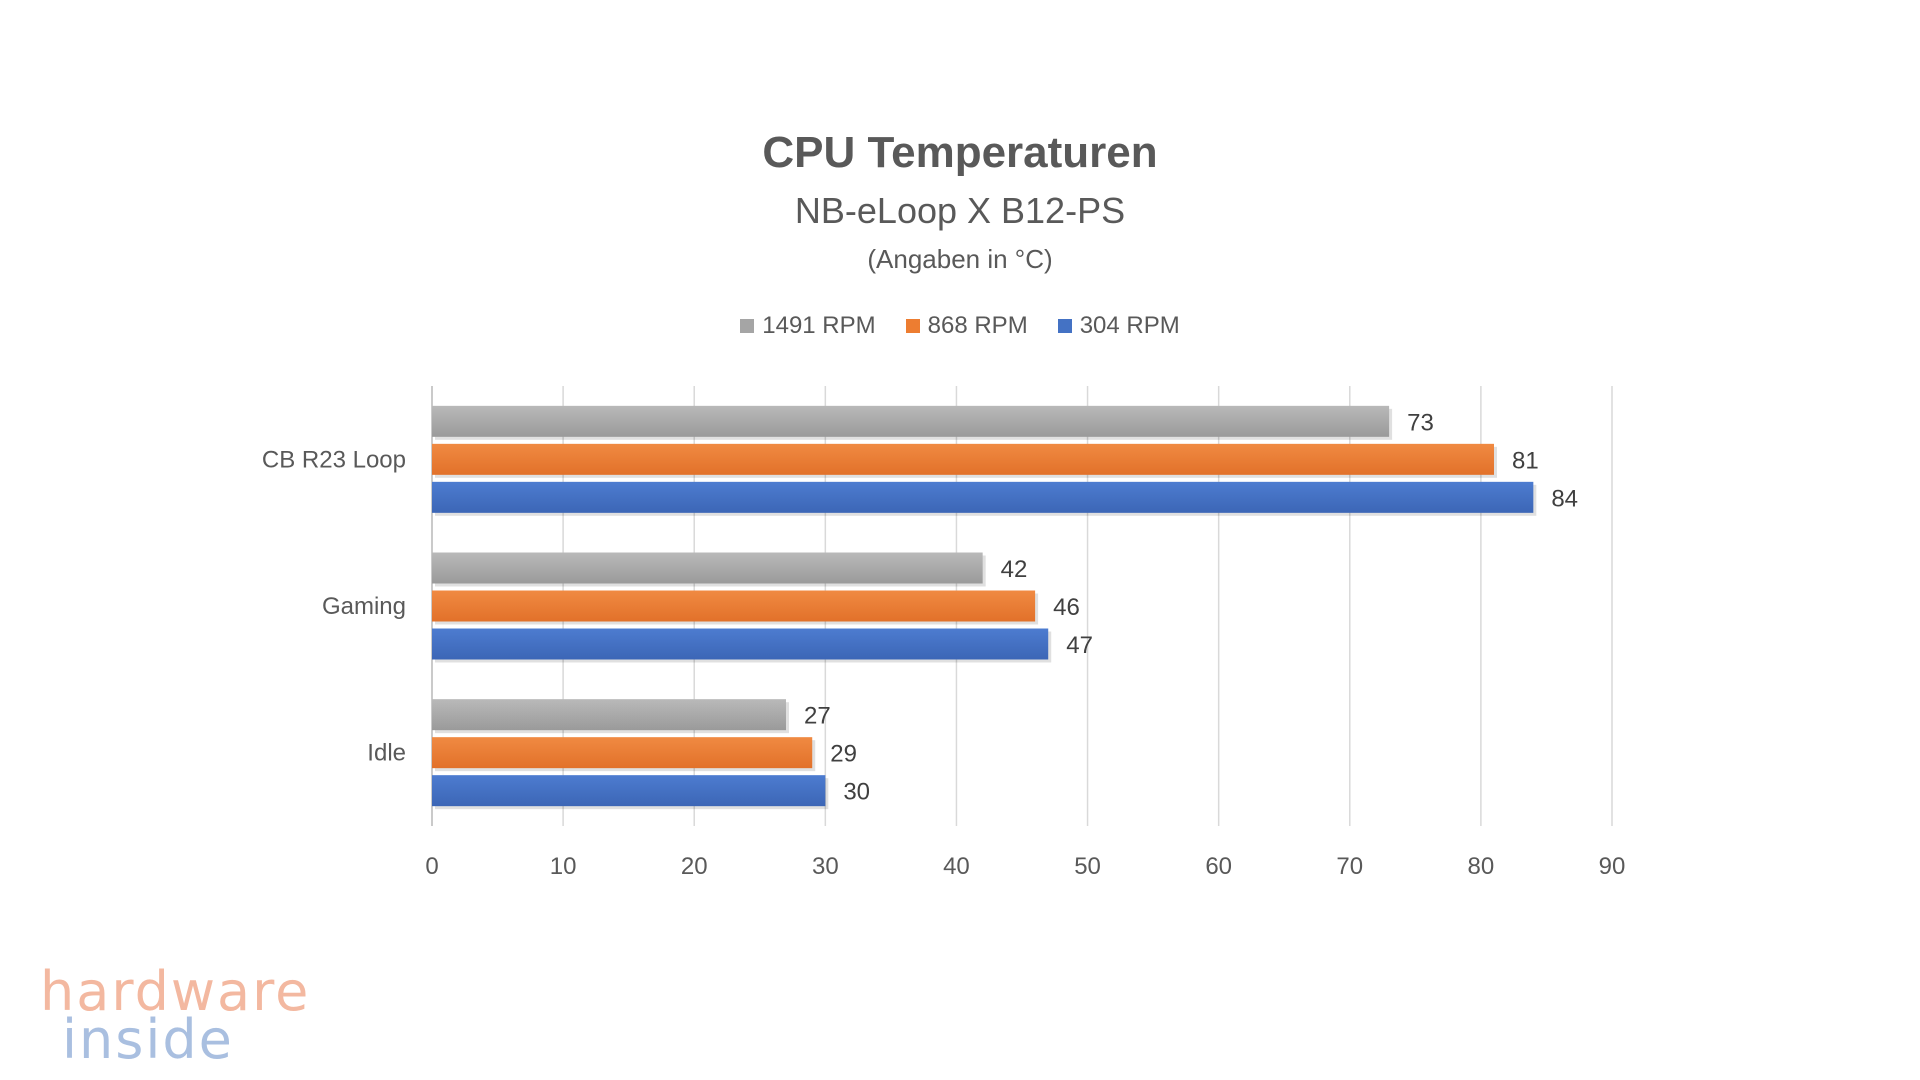 The height and width of the screenshot is (1080, 1920). Describe the element at coordinates (364, 606) in the screenshot. I see `category-label: Gaming` at that location.